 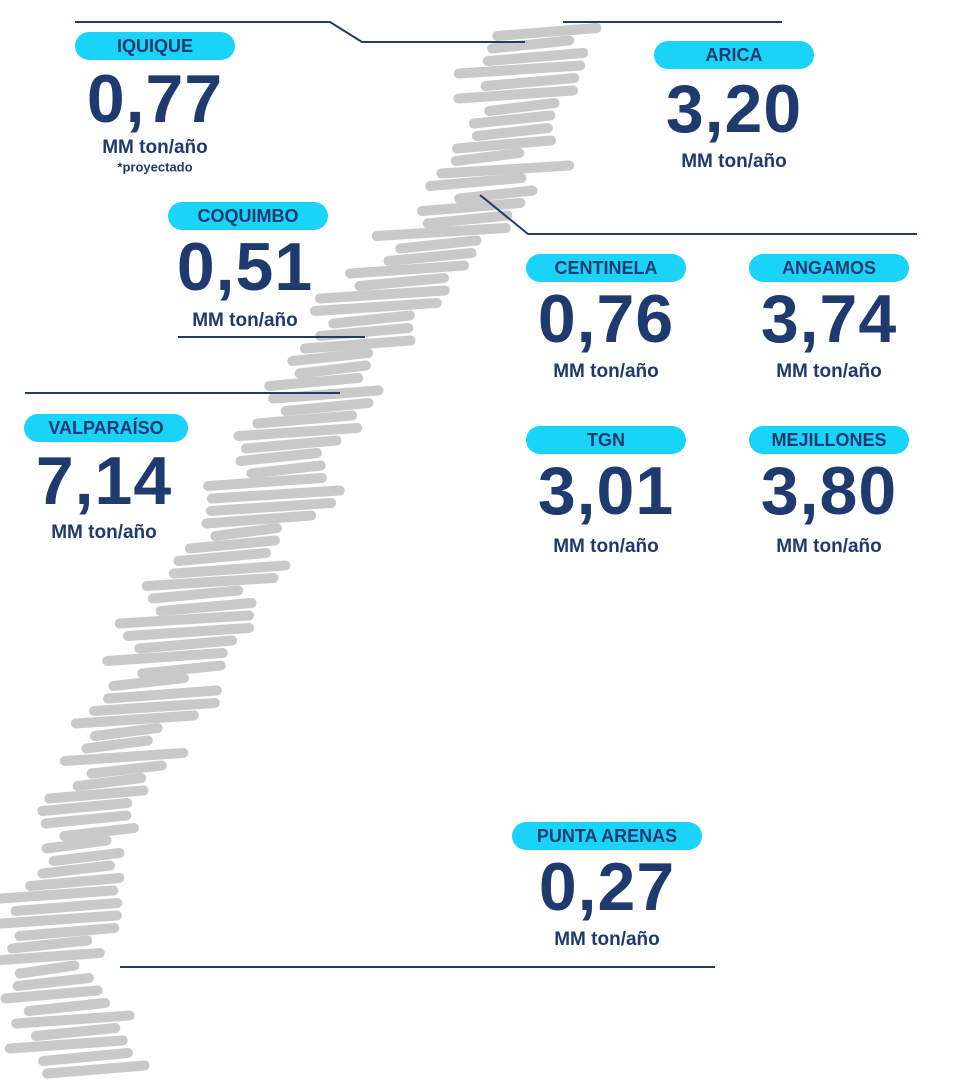 I want to click on port-card: VALPARAÍSO 7,14 MM ton/año, so click(x=106, y=478).